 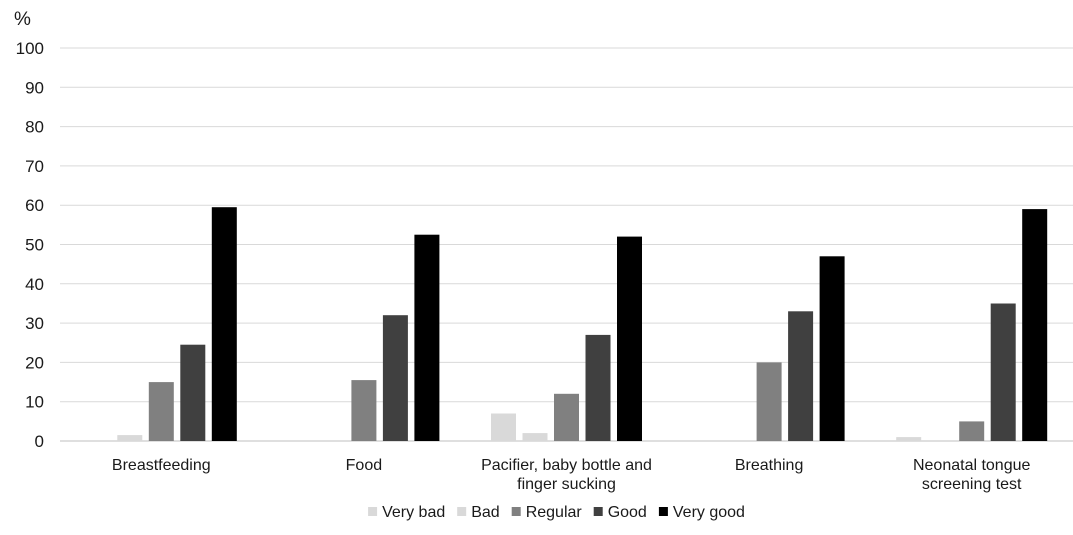 I want to click on y-tick-label: 100, so click(x=30, y=48).